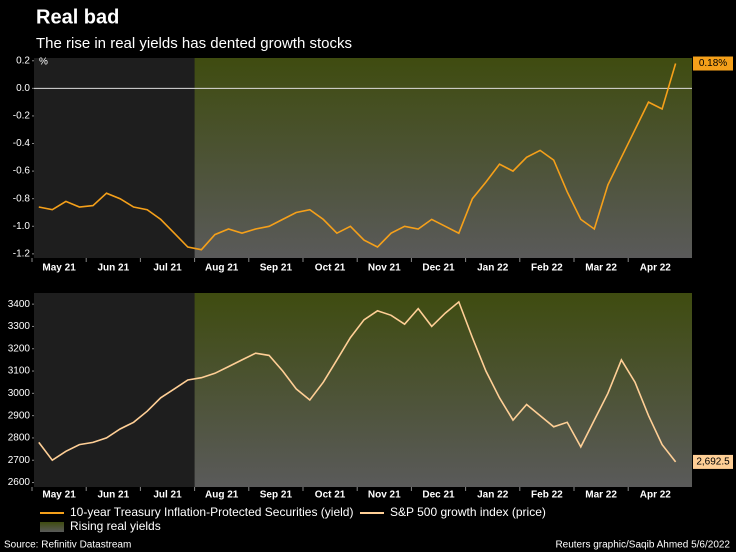  I want to click on end-label: 0.18%, so click(713, 63).